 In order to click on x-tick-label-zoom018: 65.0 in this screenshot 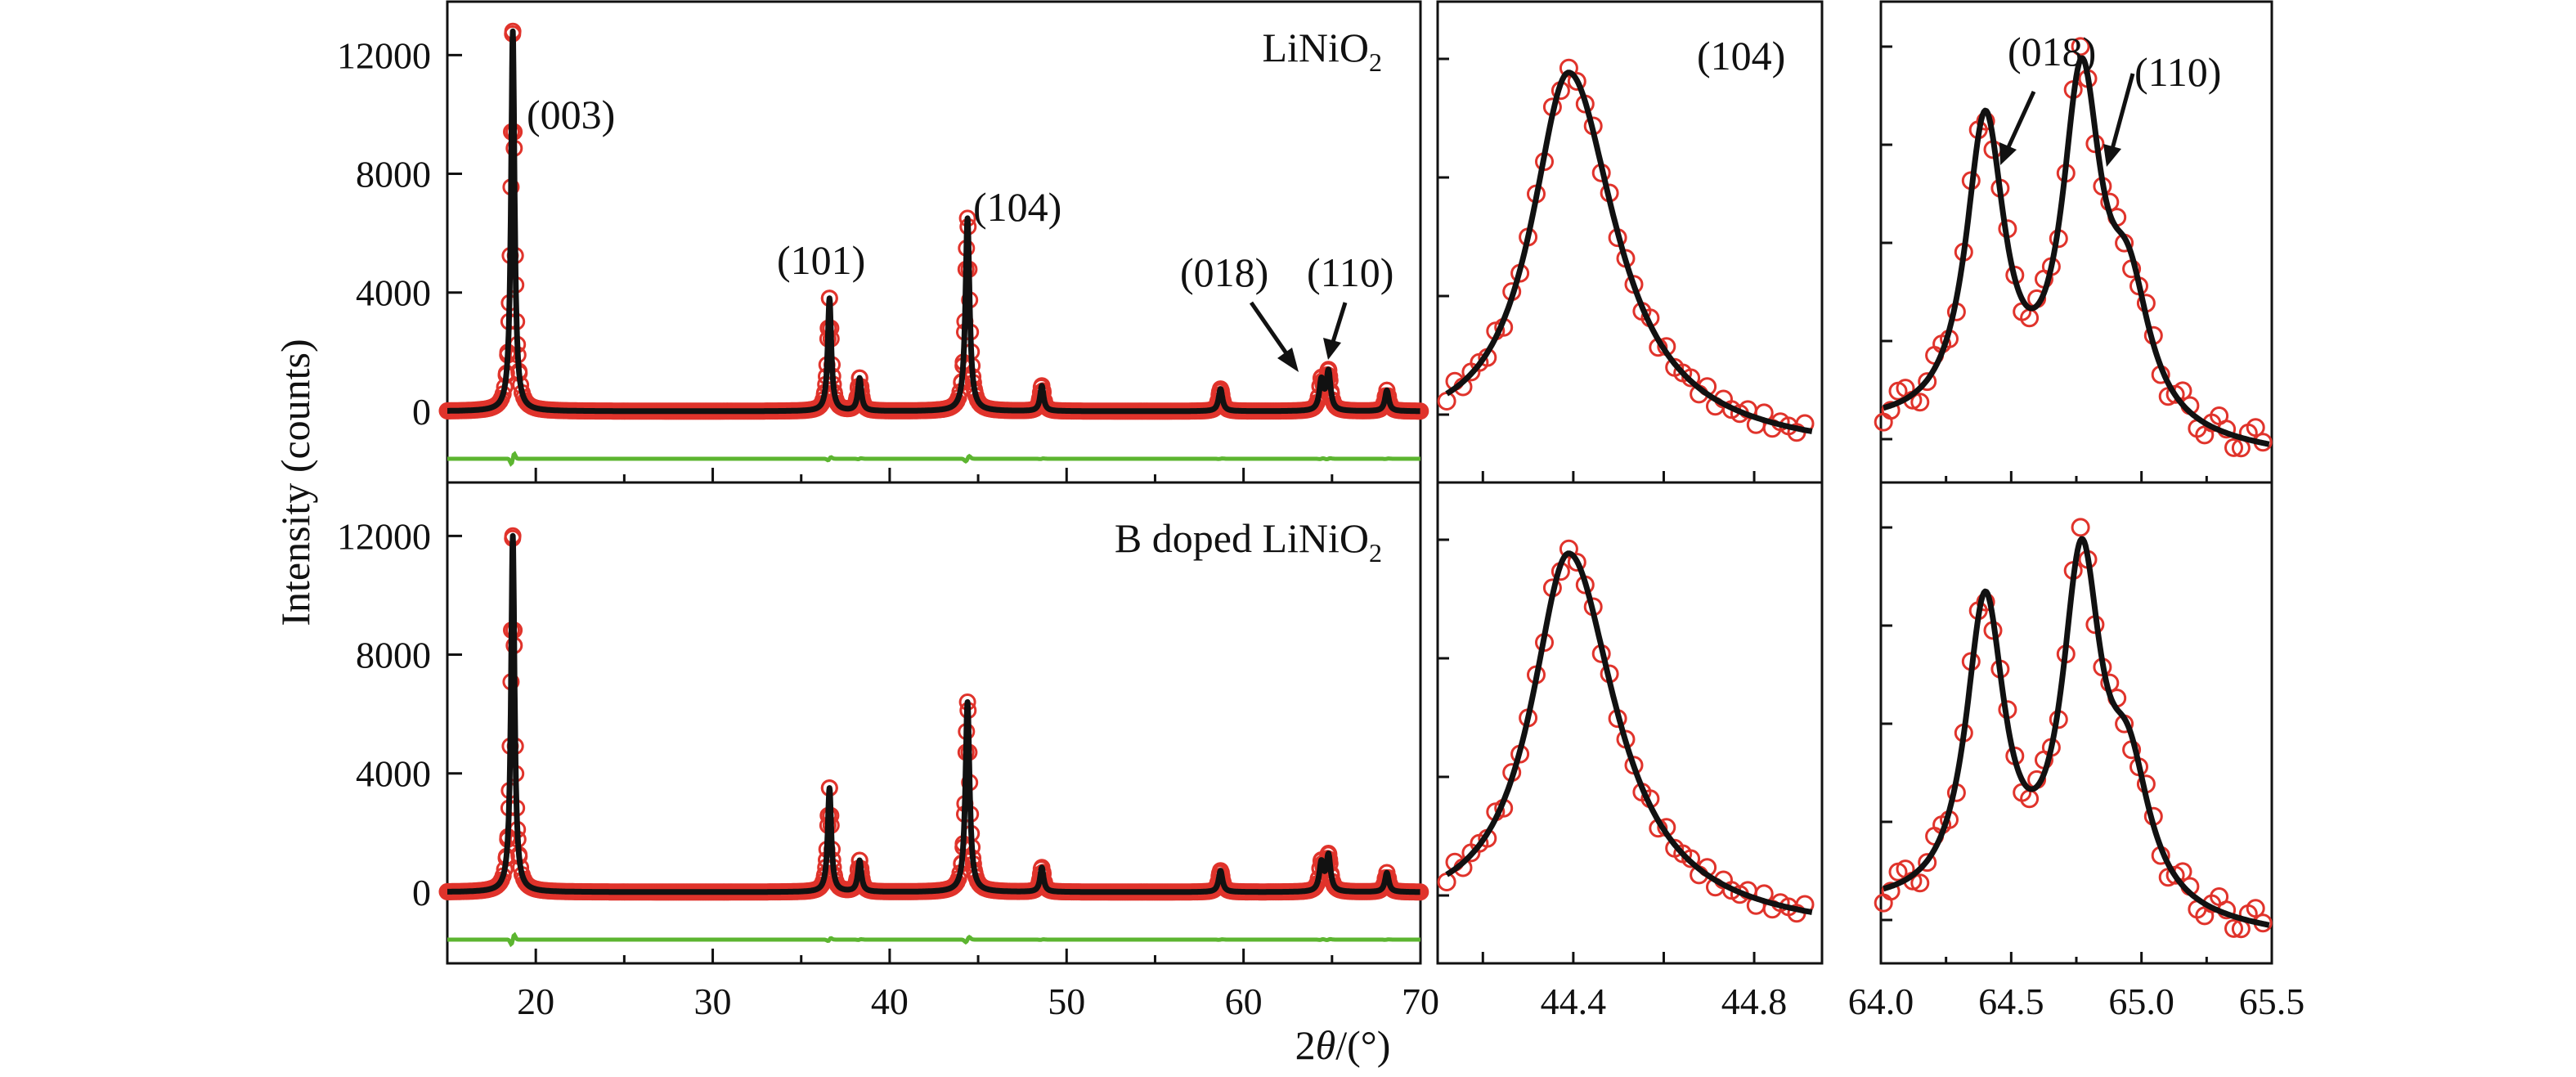, I will do `click(2141, 1001)`.